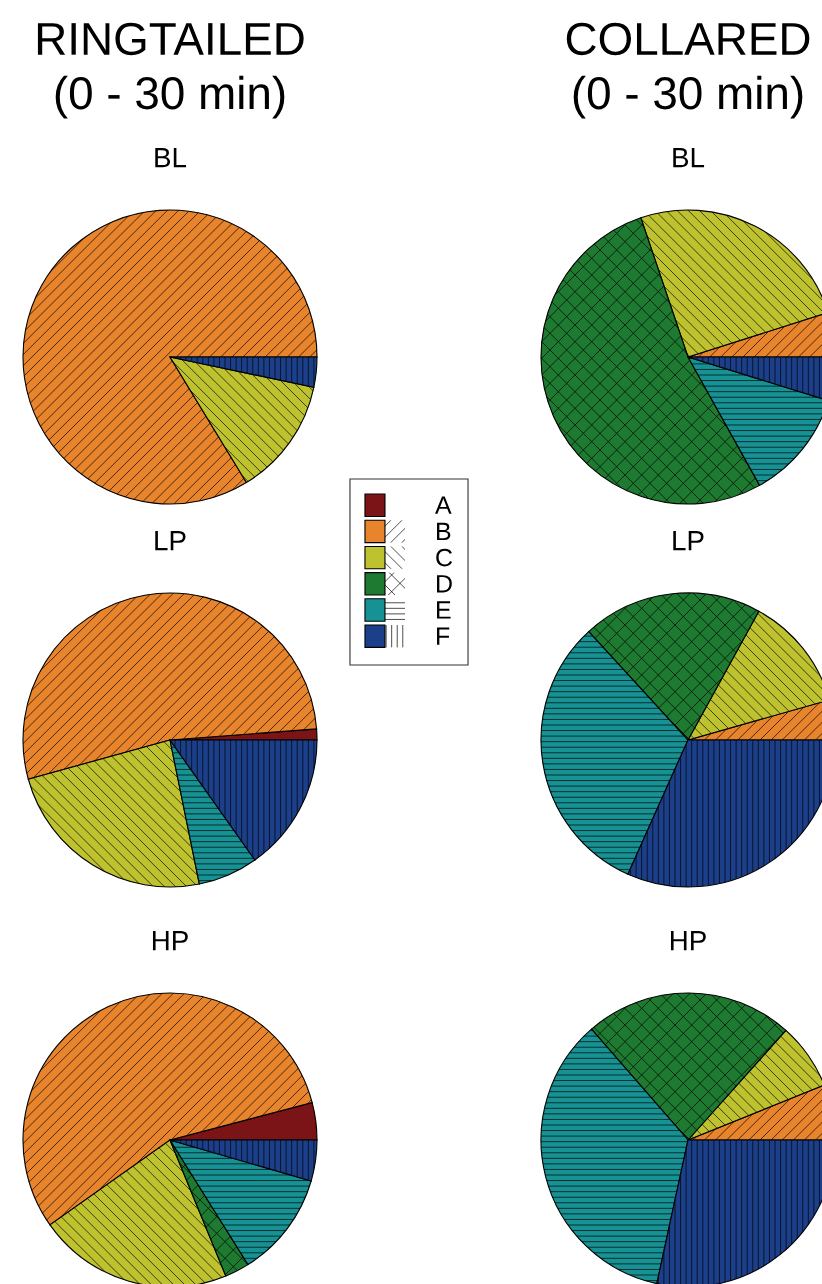 The image size is (822, 1284). Describe the element at coordinates (443, 505) in the screenshot. I see `legend-label: A` at that location.